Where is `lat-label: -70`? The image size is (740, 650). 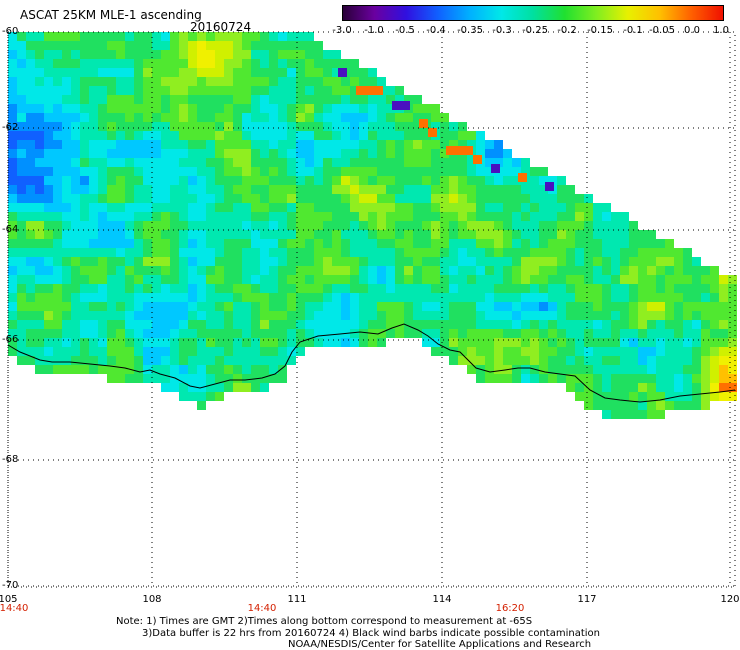 lat-label: -70 is located at coordinates (10, 585).